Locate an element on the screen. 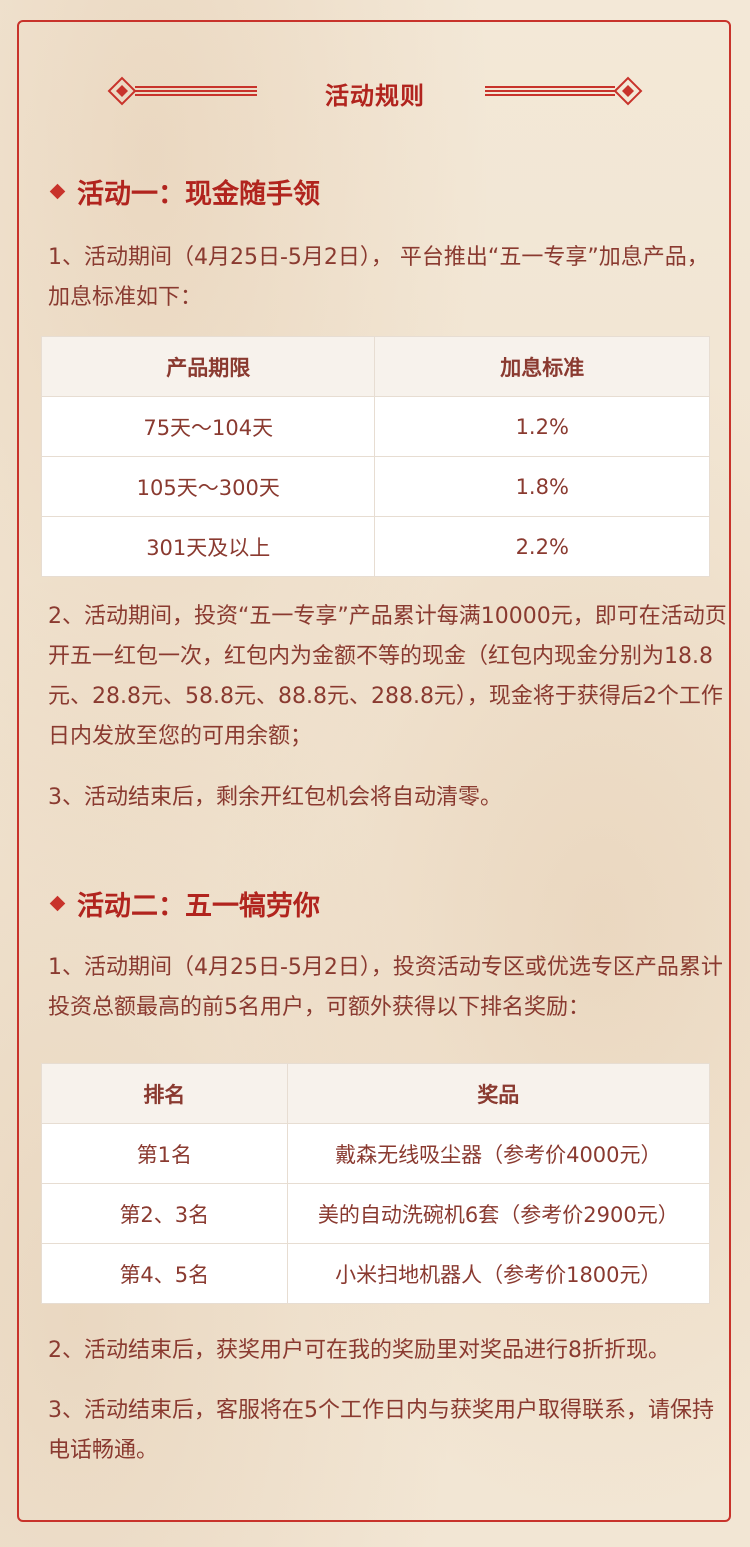  table-cell: 小米扫地机器人（参考价1800元） is located at coordinates (498, 1273).